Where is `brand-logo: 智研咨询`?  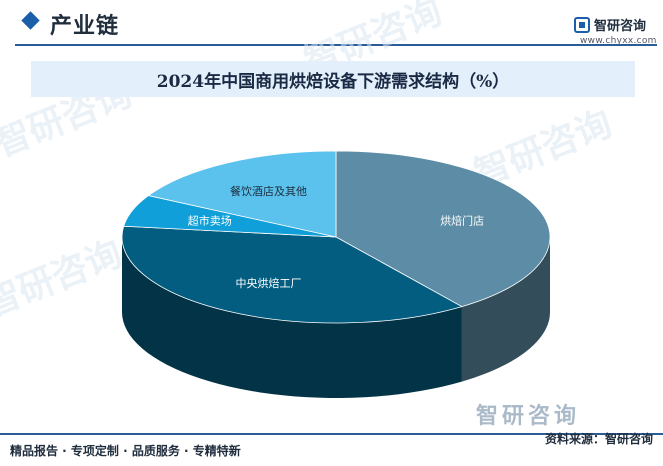
brand-logo: 智研咨询 is located at coordinates (610, 24).